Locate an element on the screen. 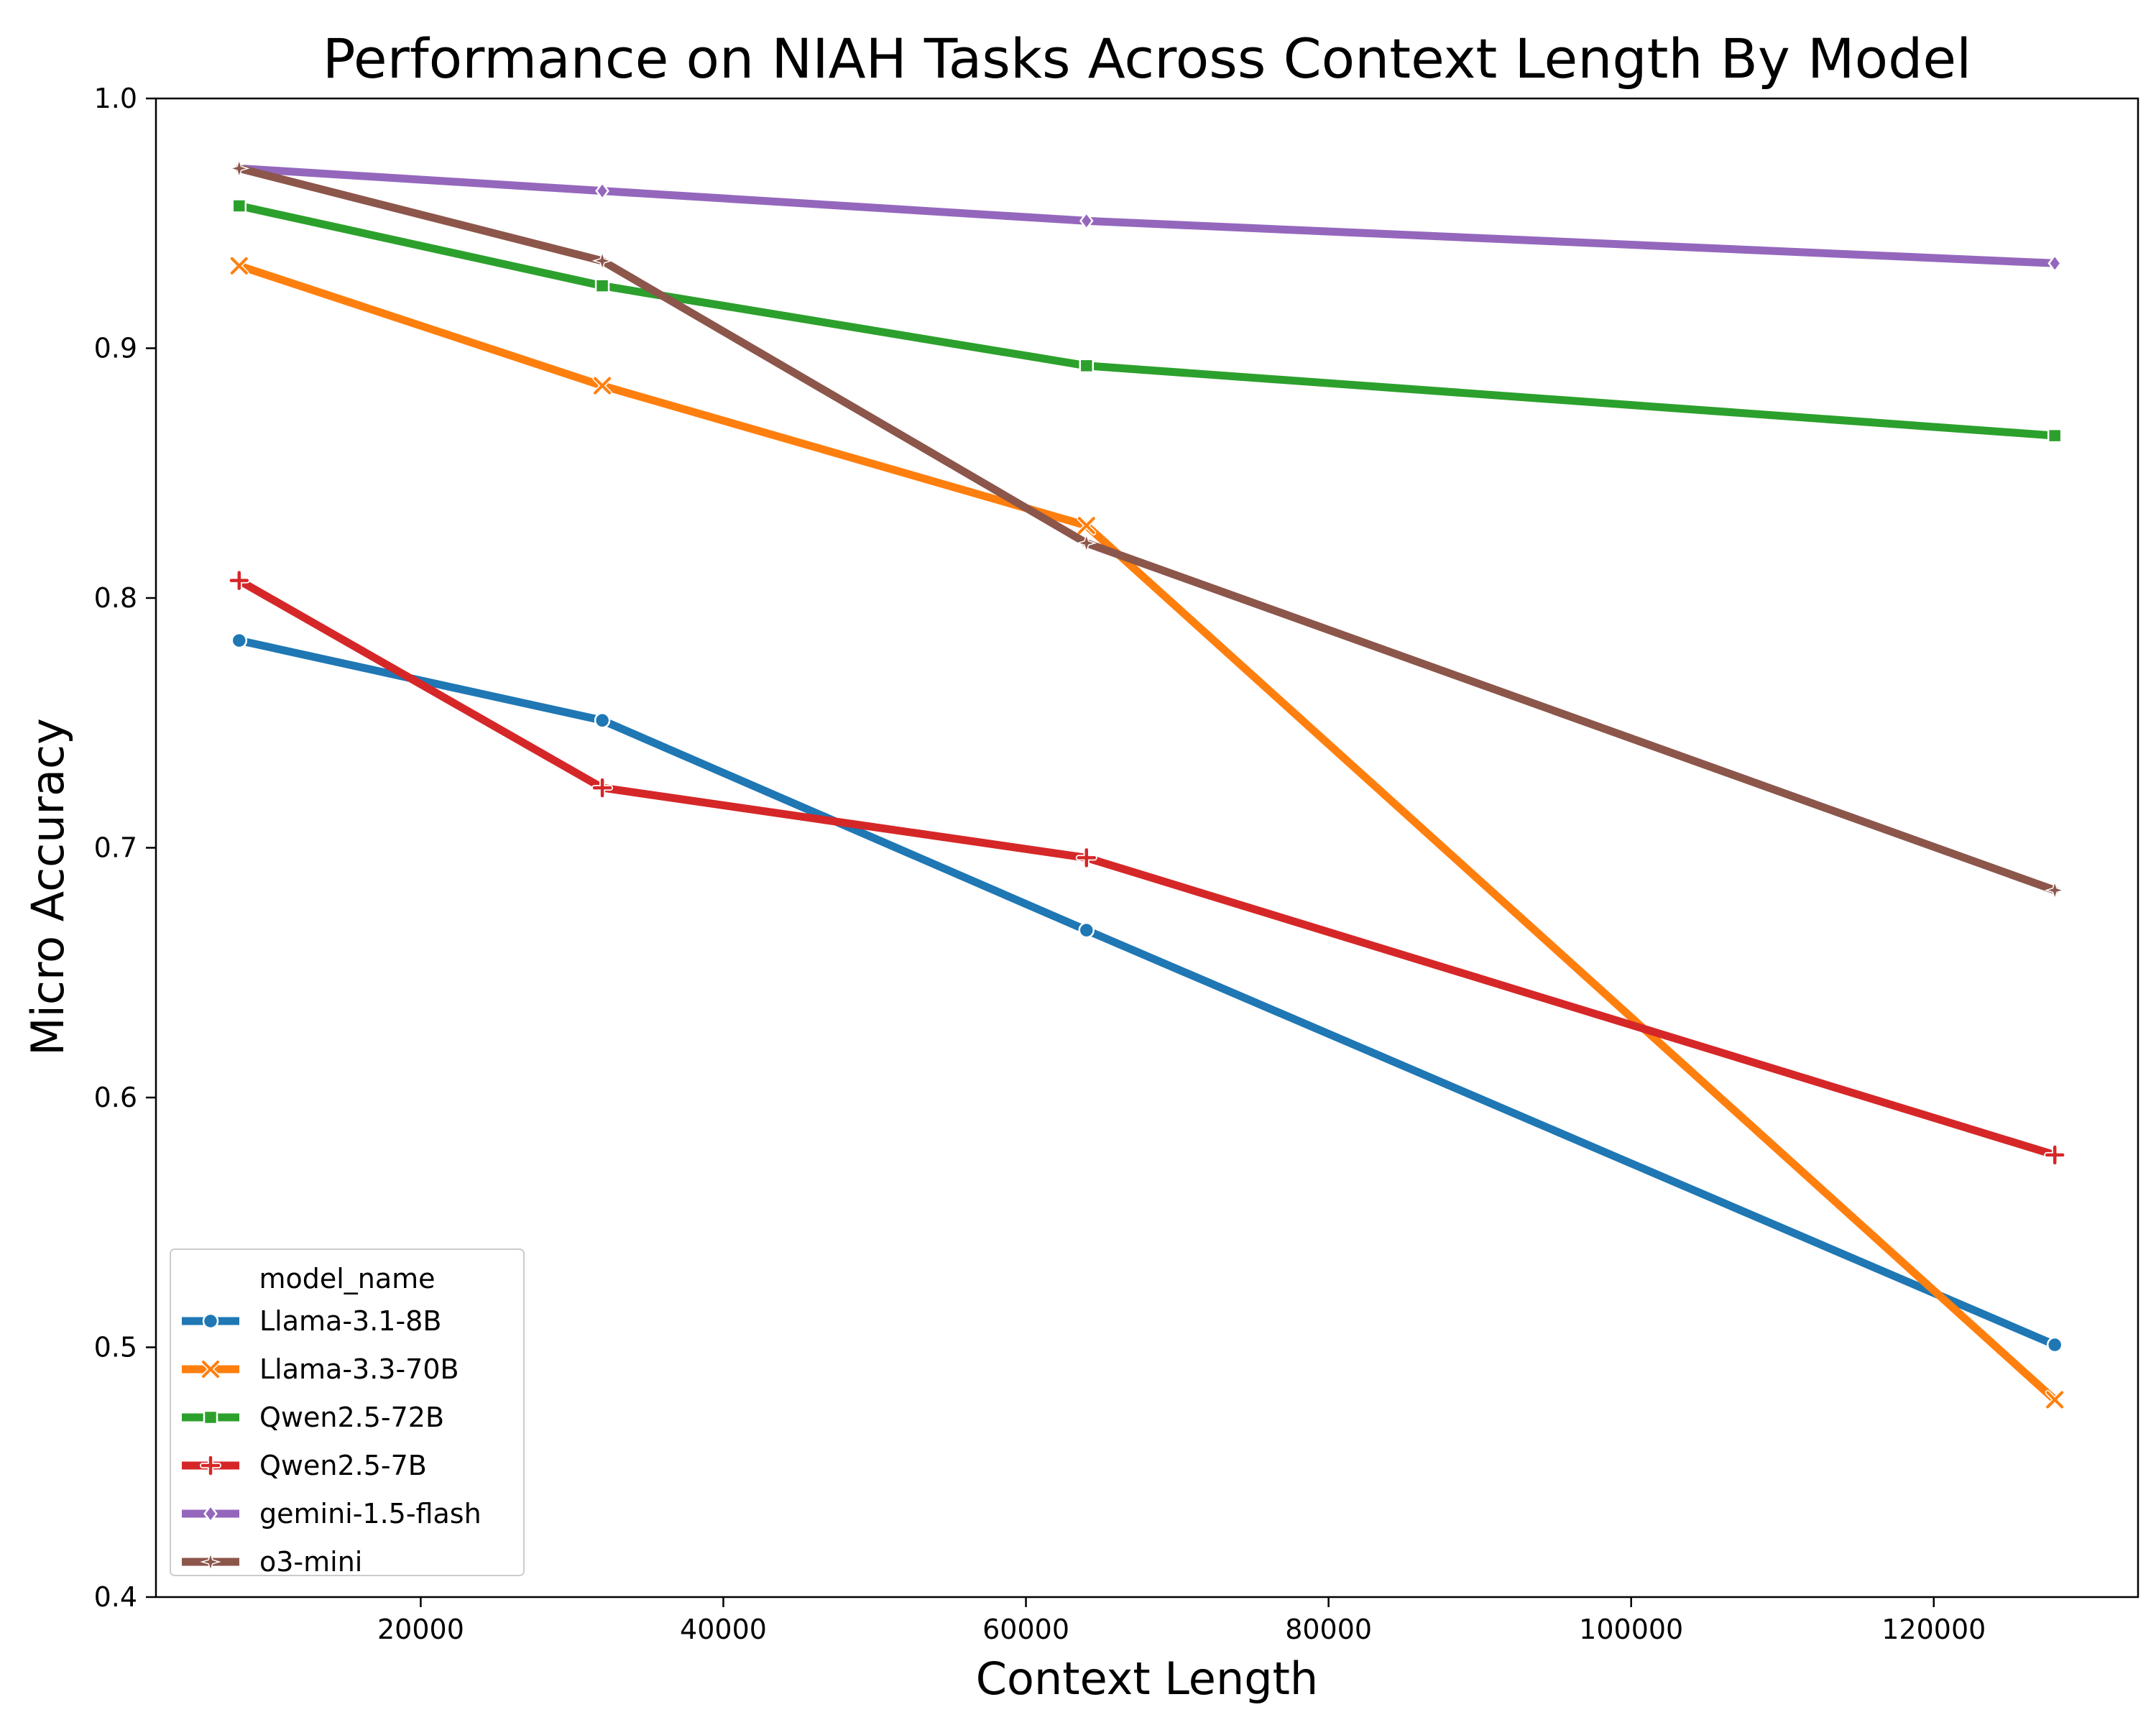 The width and height of the screenshot is (2156, 1725). y-tick-label: 0.9 is located at coordinates (116, 348).